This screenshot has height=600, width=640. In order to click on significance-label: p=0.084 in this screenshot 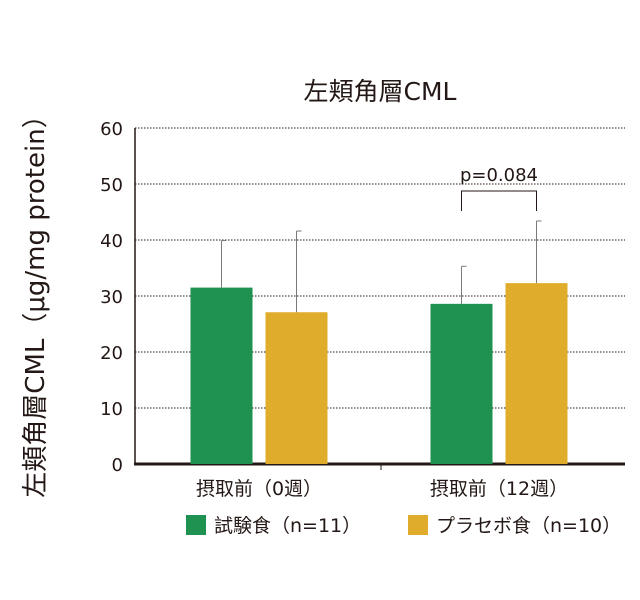, I will do `click(499, 175)`.